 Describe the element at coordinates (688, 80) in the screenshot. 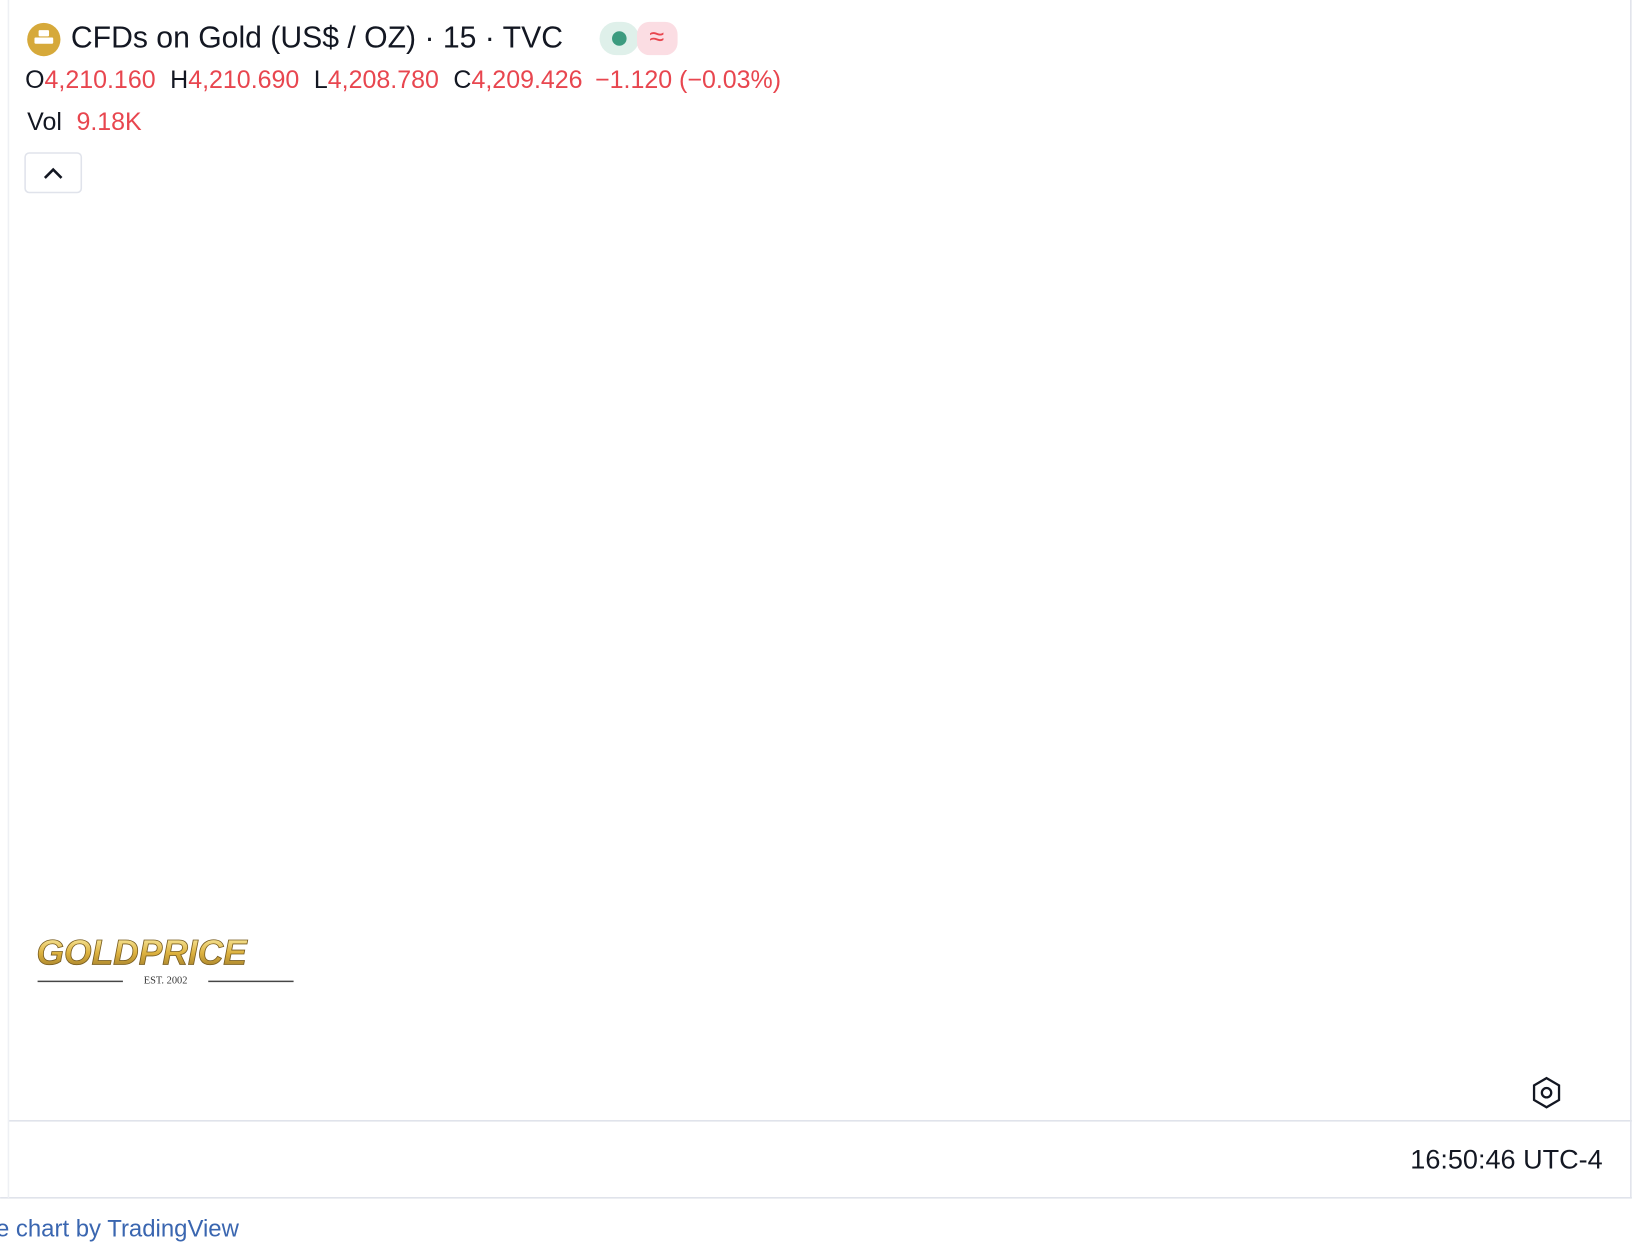

I see `legend-change: −1.120 (−0.03%)` at that location.